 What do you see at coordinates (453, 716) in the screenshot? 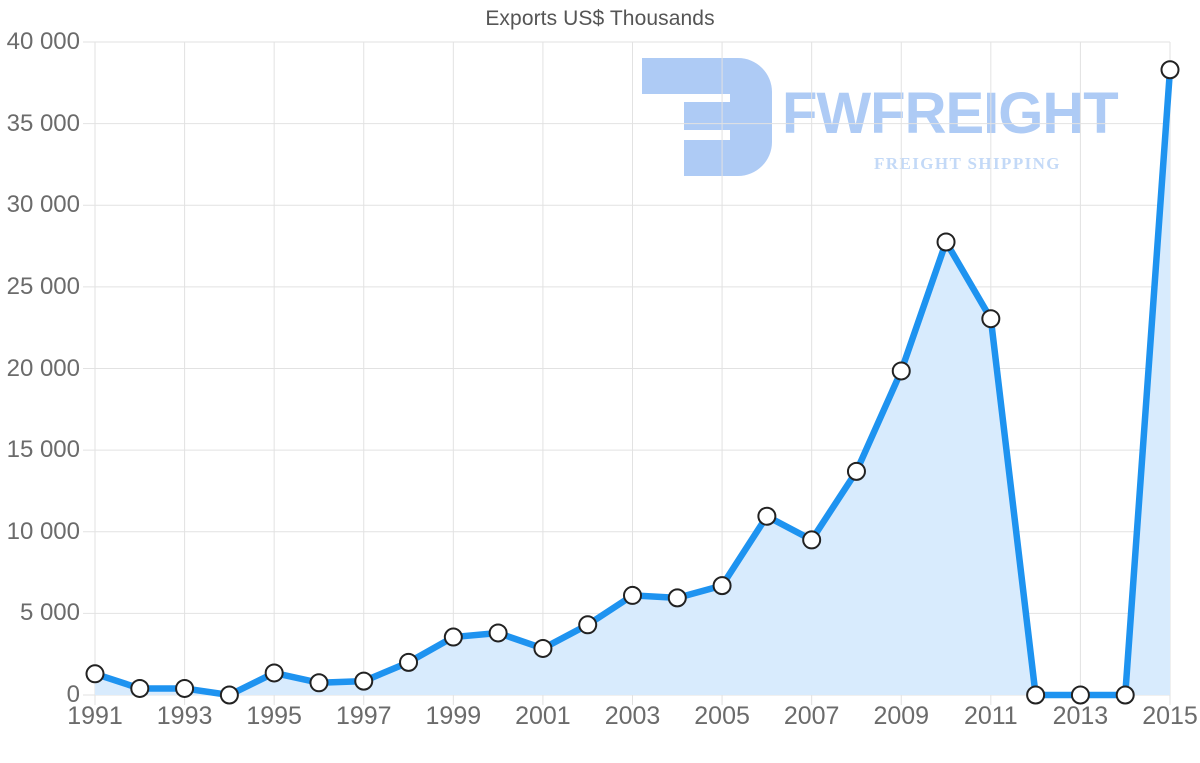
I see `x-axis-tick-label: 1999` at bounding box center [453, 716].